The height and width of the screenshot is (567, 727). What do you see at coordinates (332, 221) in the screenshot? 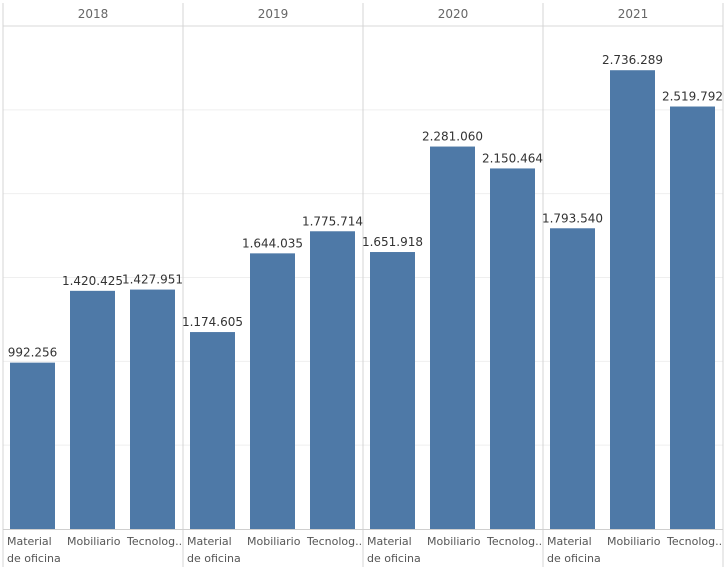
I see `bar-value-label: 1.775.714` at bounding box center [332, 221].